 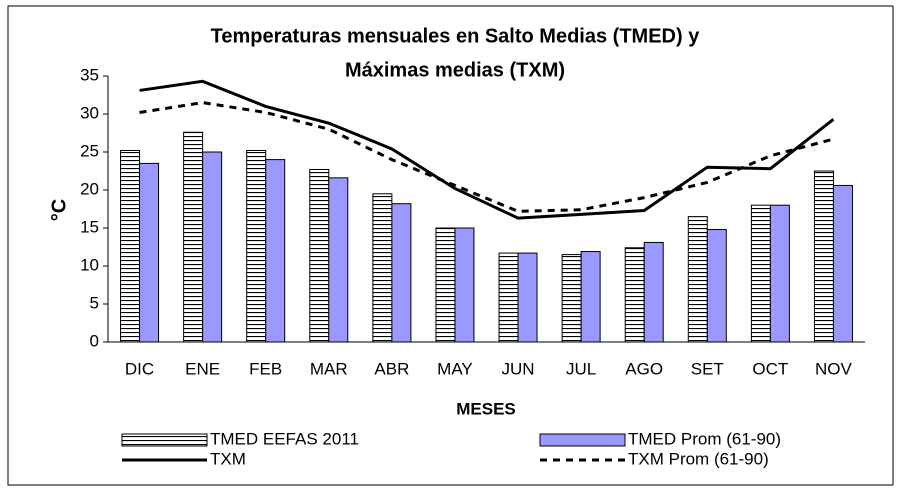 I want to click on x-tick-label: DIC, so click(x=139, y=368).